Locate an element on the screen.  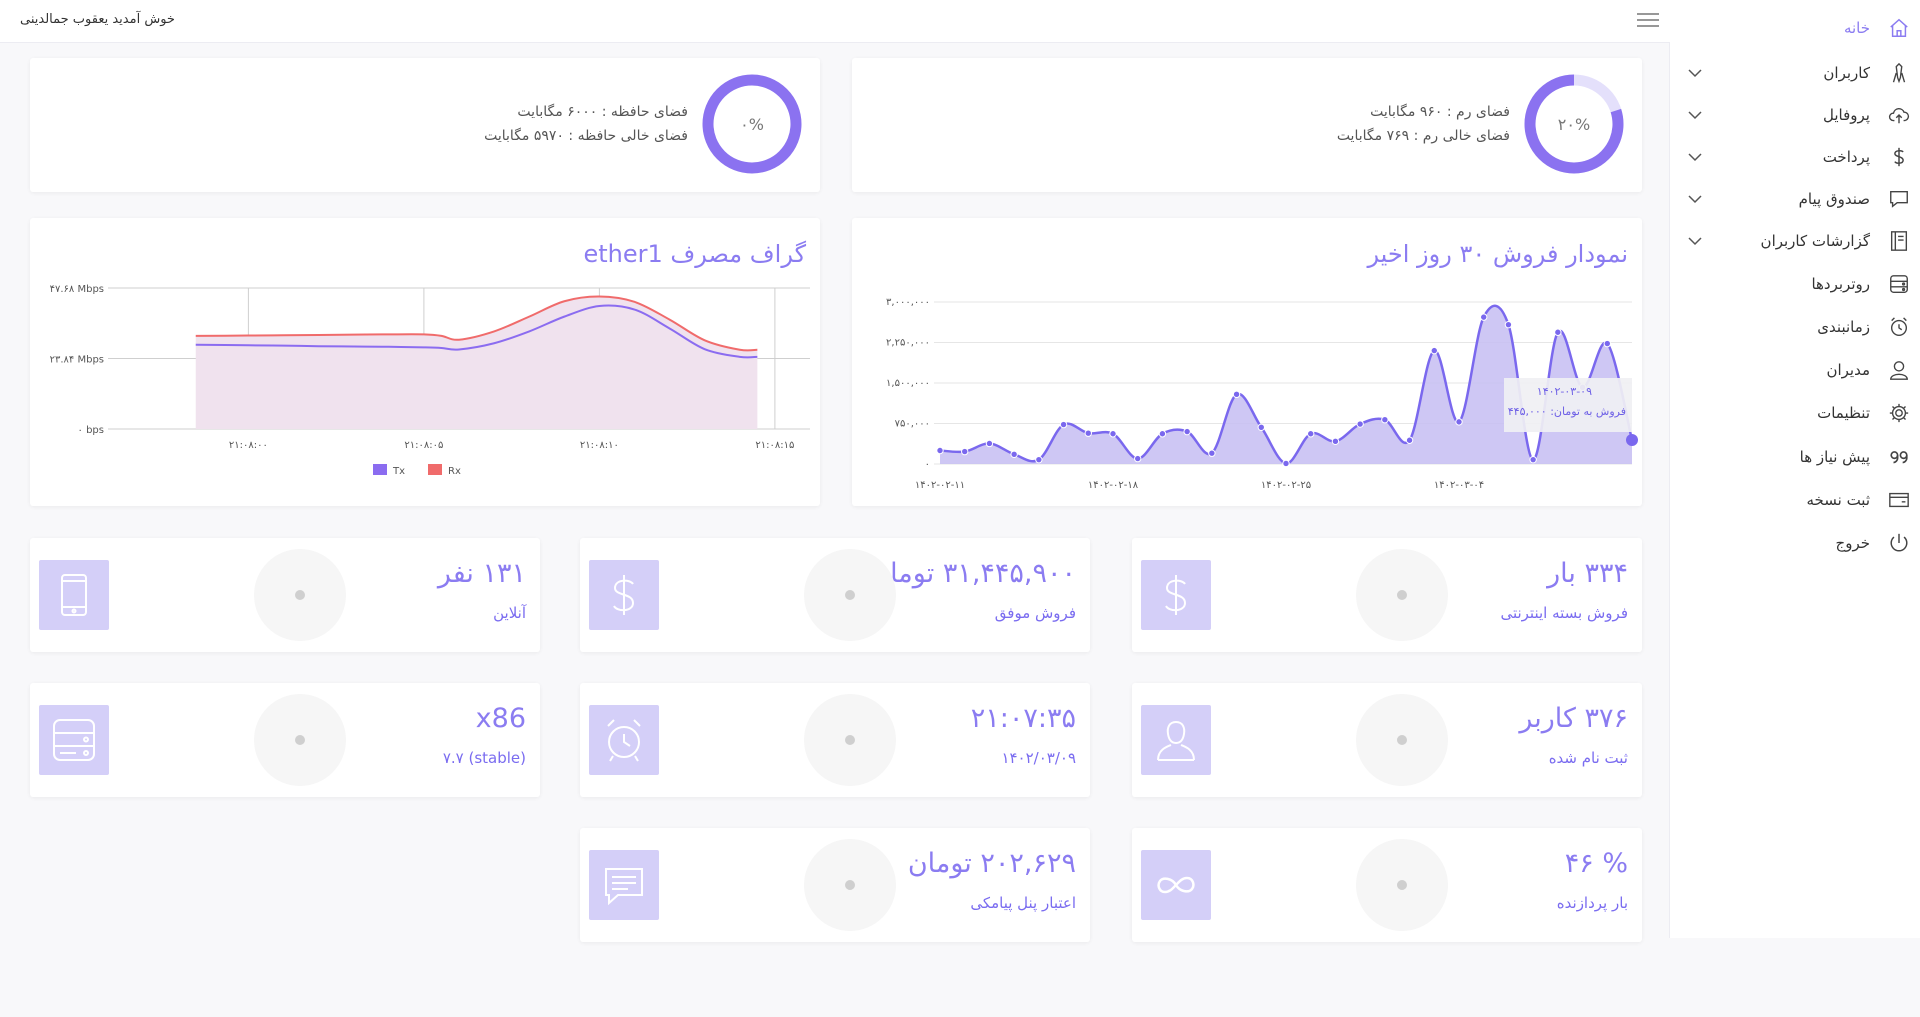
quote-icon is located at coordinates (1899, 457).